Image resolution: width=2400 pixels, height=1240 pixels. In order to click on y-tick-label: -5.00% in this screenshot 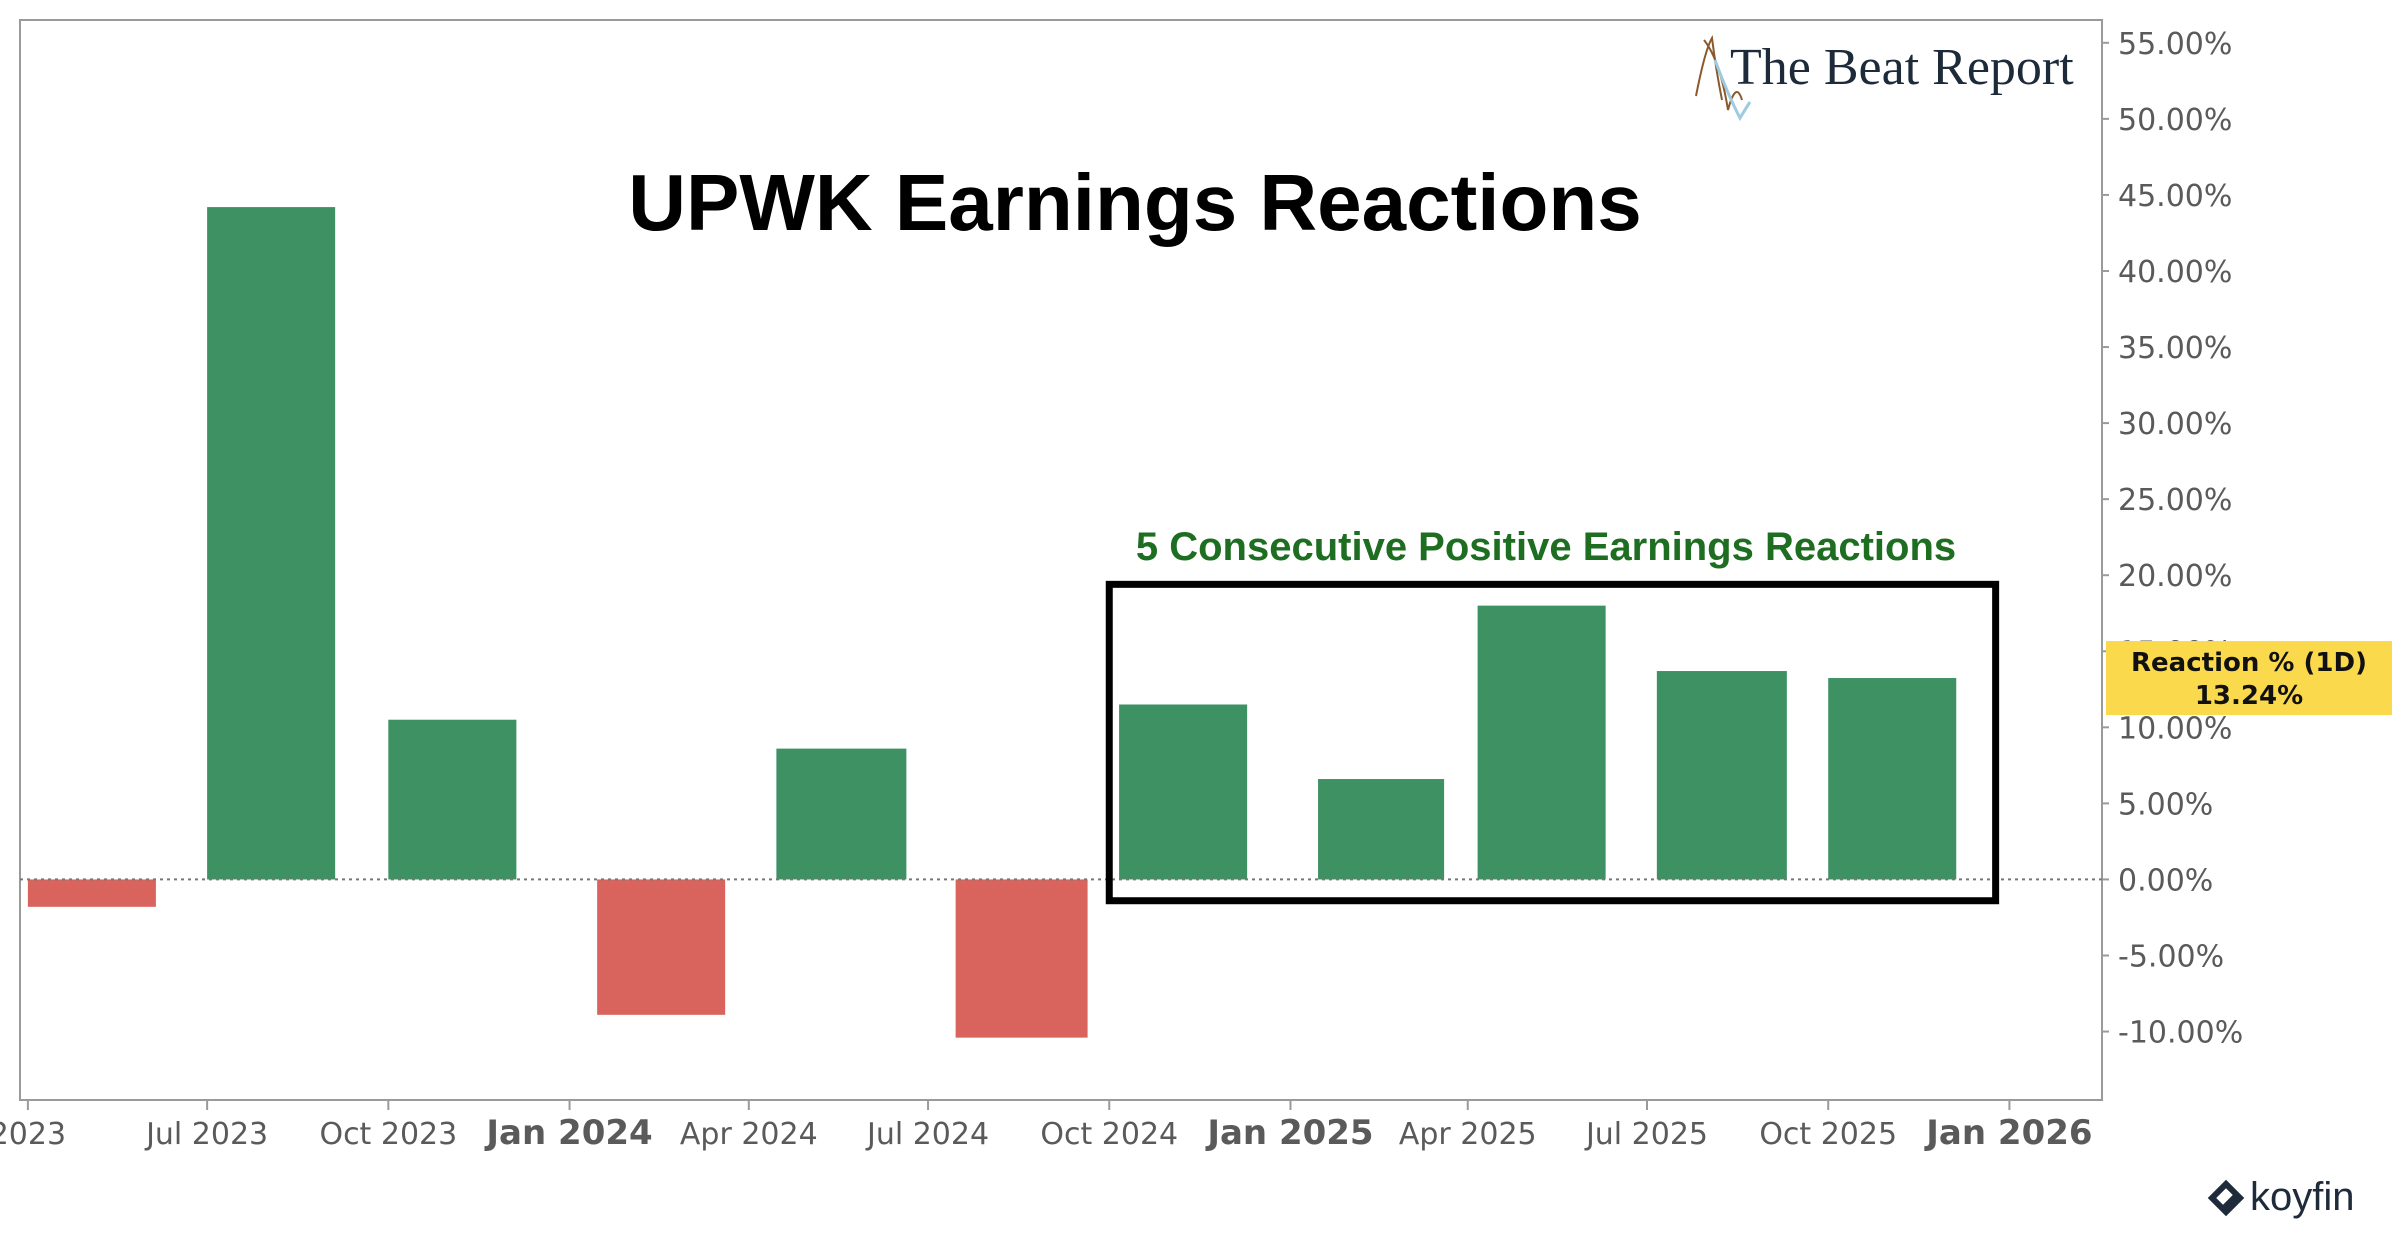, I will do `click(2171, 956)`.